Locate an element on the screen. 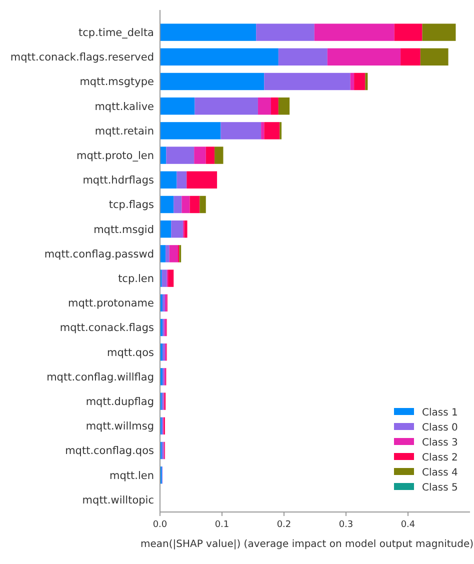 This screenshot has width=474, height=564. y-tick-label: mqtt.kalive is located at coordinates (124, 106).